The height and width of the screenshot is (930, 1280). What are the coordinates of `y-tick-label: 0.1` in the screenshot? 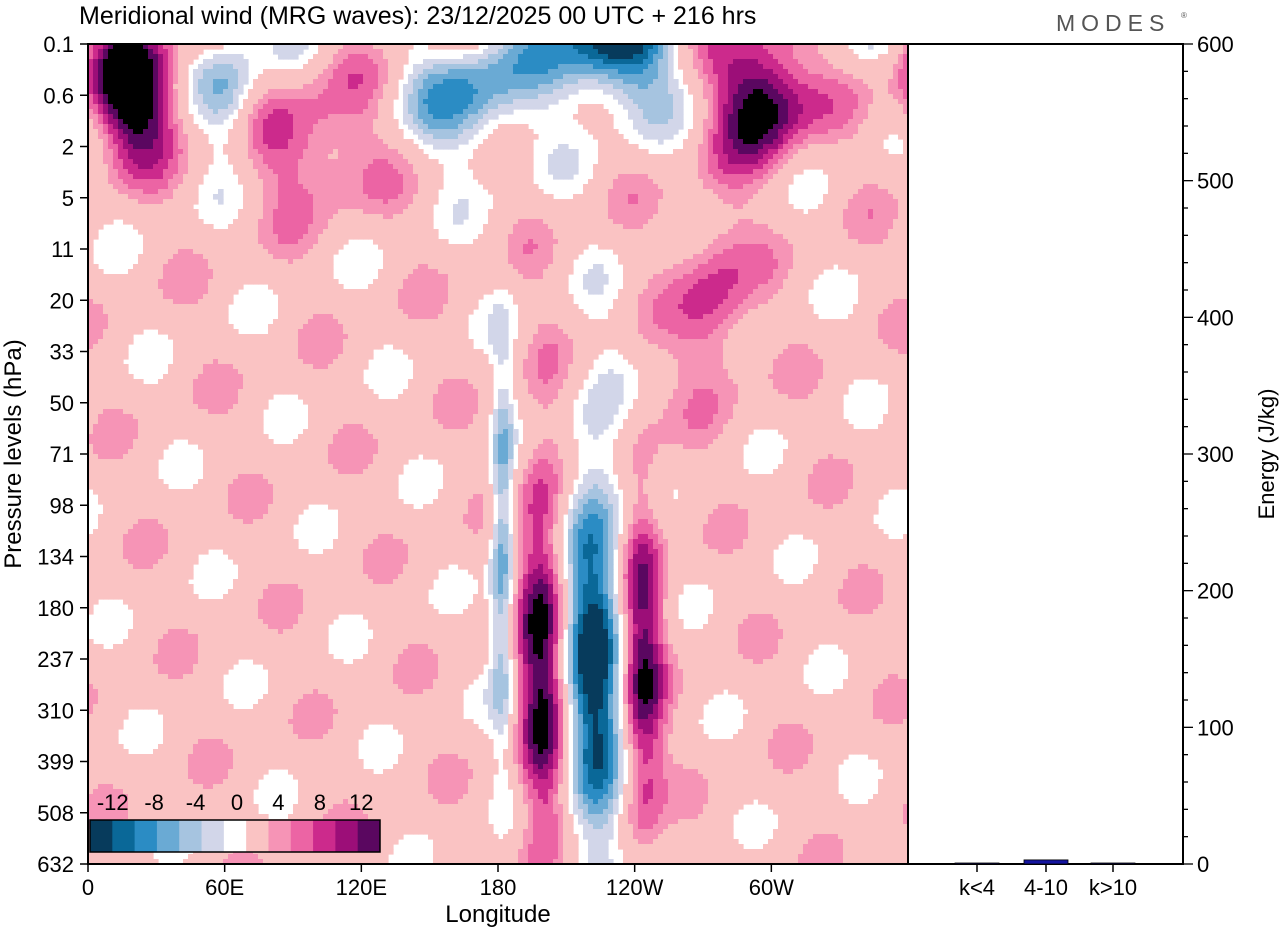 It's located at (58, 44).